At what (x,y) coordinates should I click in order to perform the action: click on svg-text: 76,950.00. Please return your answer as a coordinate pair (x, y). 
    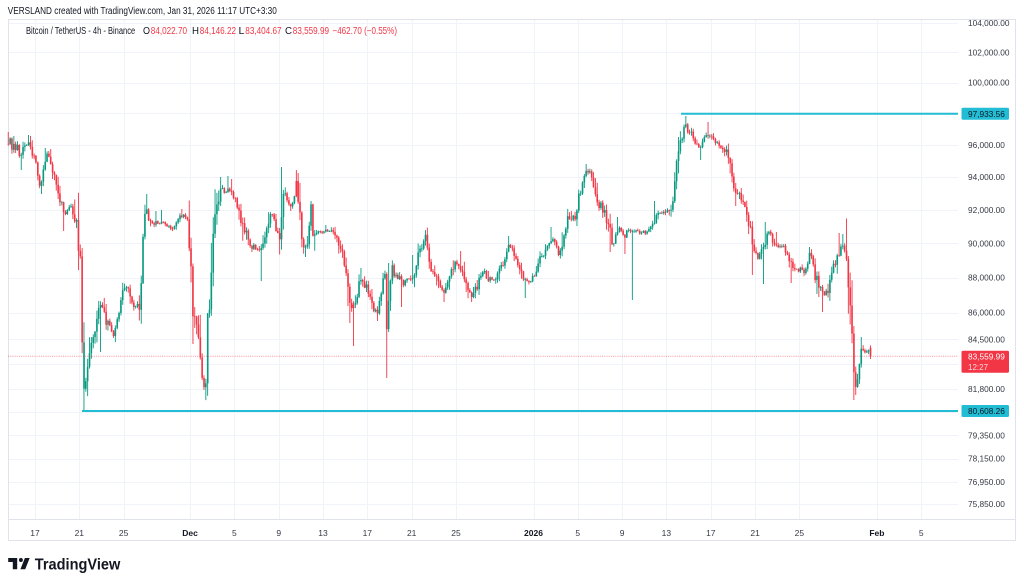
    Looking at the image, I should click on (986, 482).